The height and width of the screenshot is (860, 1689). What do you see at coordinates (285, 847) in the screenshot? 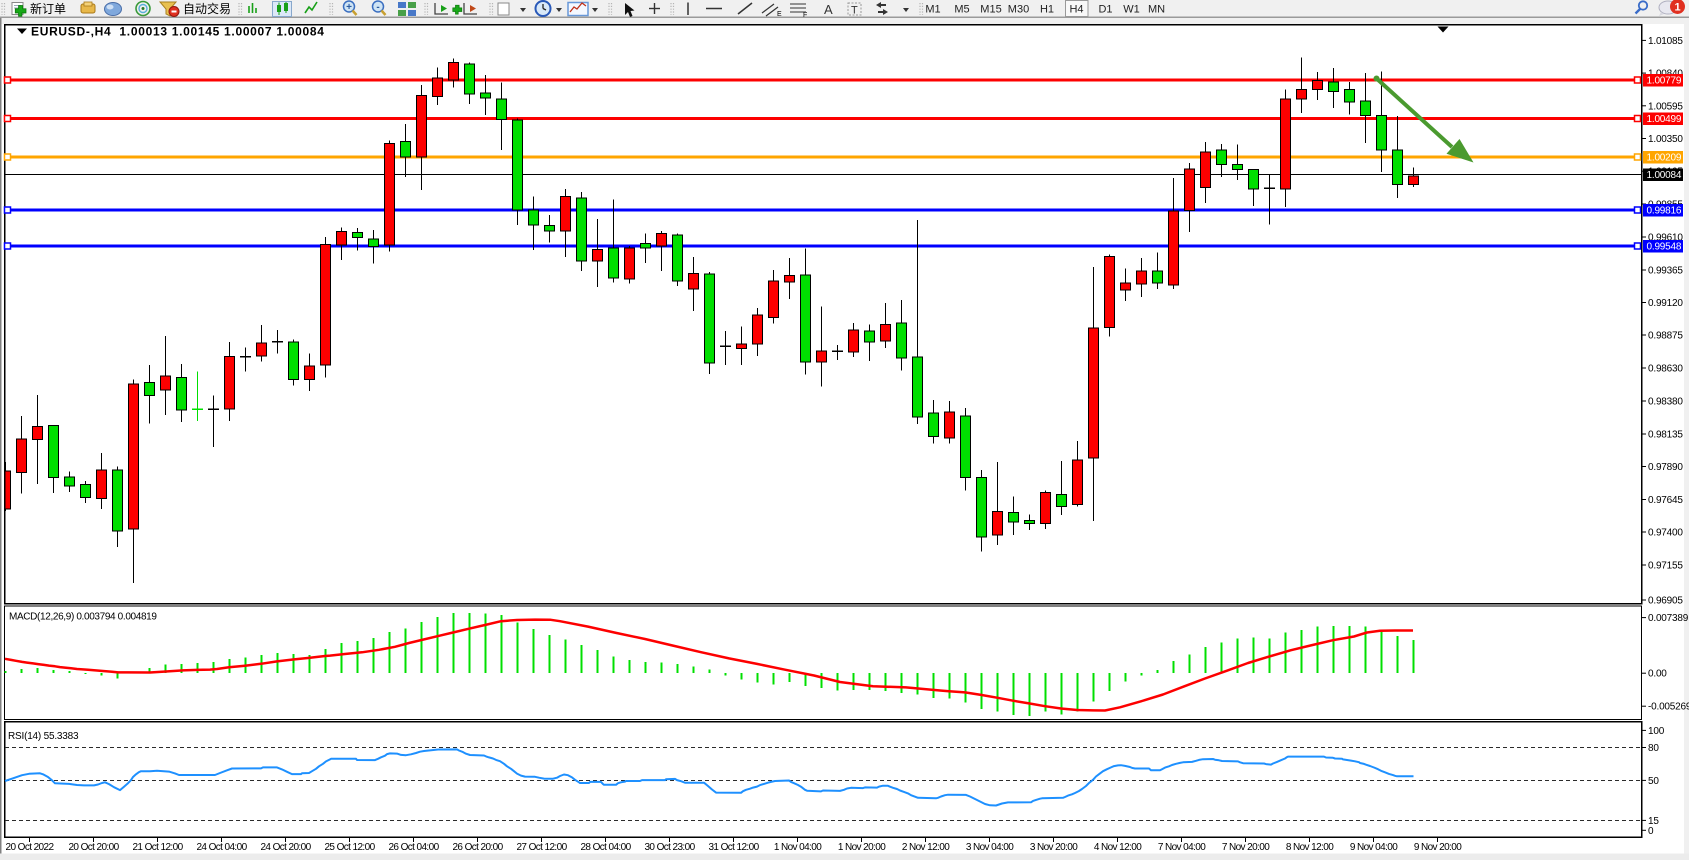
I see `svg-text: 24 Oct 20:00` at bounding box center [285, 847].